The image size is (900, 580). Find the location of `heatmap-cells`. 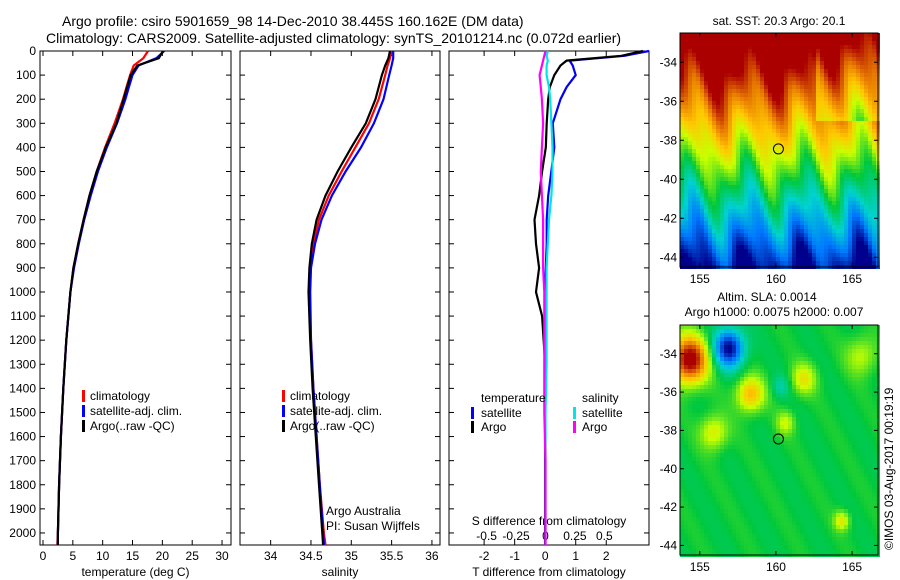

heatmap-cells is located at coordinates (780, 441).